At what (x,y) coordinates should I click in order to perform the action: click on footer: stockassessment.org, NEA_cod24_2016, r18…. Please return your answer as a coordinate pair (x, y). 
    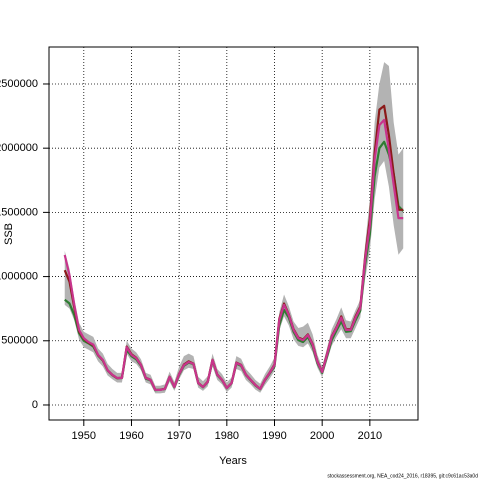
    Looking at the image, I should click on (402, 476).